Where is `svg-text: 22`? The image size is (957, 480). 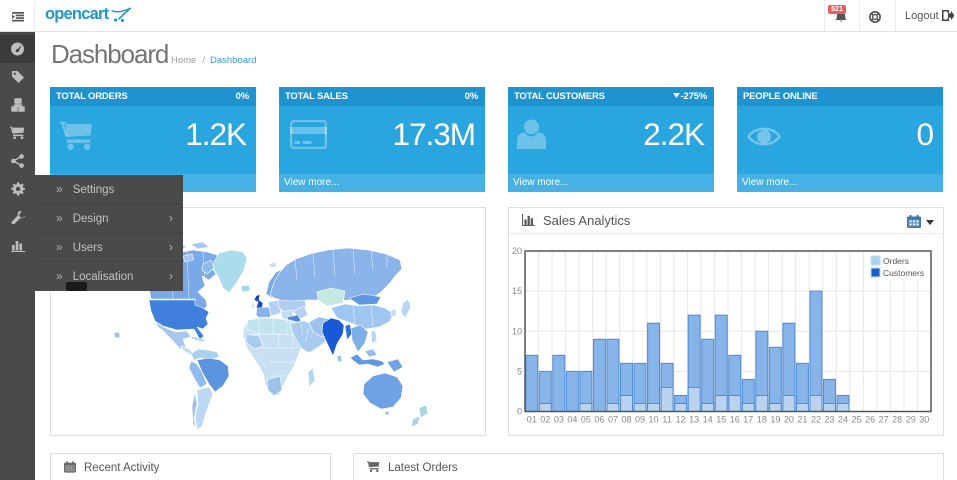
svg-text: 22 is located at coordinates (816, 420).